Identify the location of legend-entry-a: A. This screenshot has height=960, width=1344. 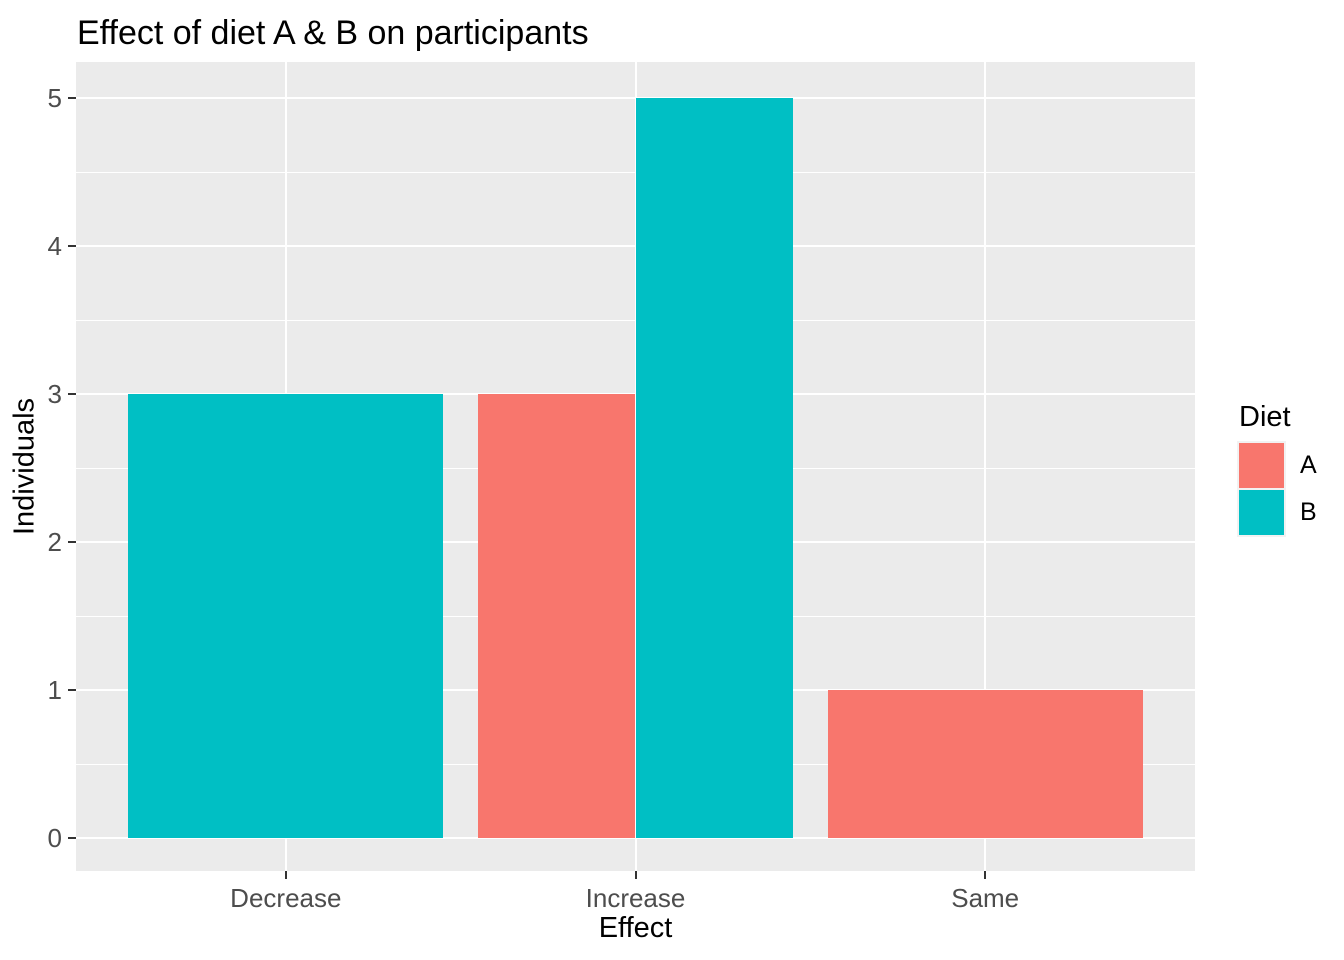
(1277, 465).